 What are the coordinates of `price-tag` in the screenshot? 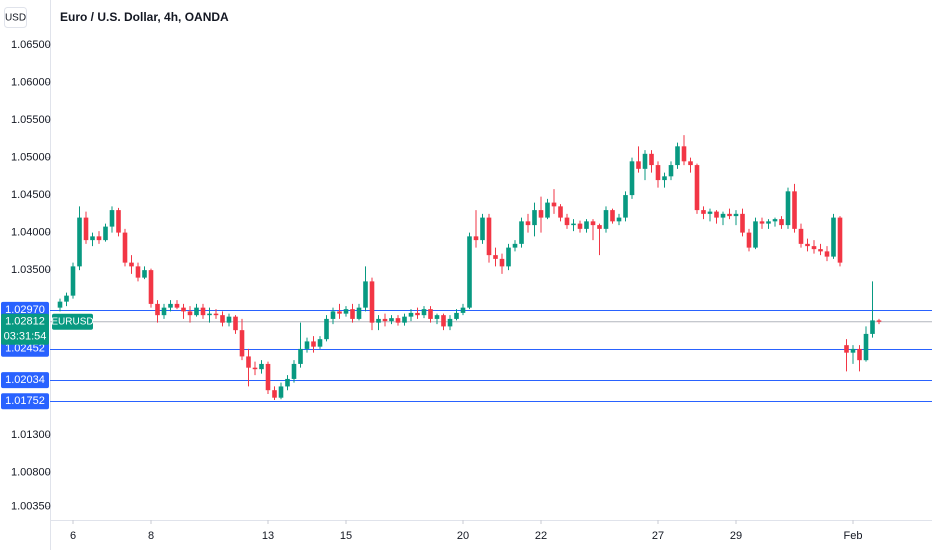 It's located at (25, 380).